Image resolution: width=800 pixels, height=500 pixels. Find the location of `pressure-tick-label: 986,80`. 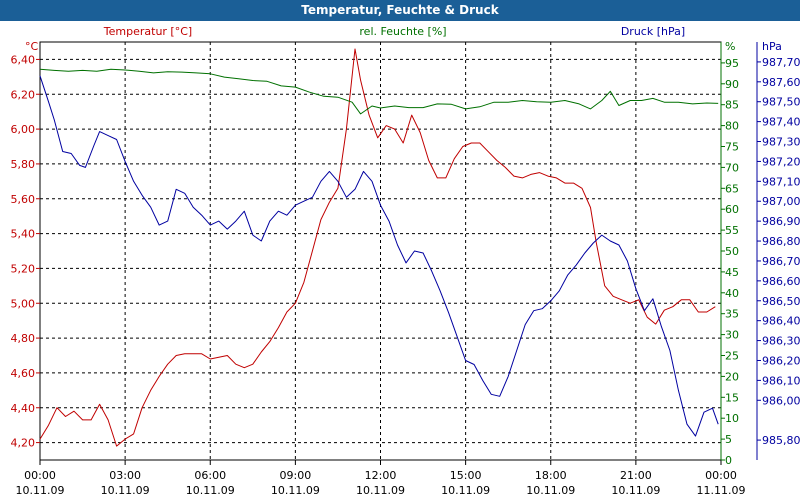

pressure-tick-label: 986,80 is located at coordinates (781, 241).